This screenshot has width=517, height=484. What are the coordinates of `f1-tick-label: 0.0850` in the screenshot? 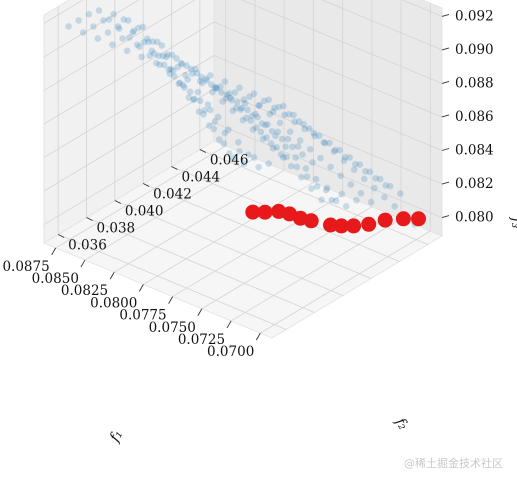 It's located at (55, 279).